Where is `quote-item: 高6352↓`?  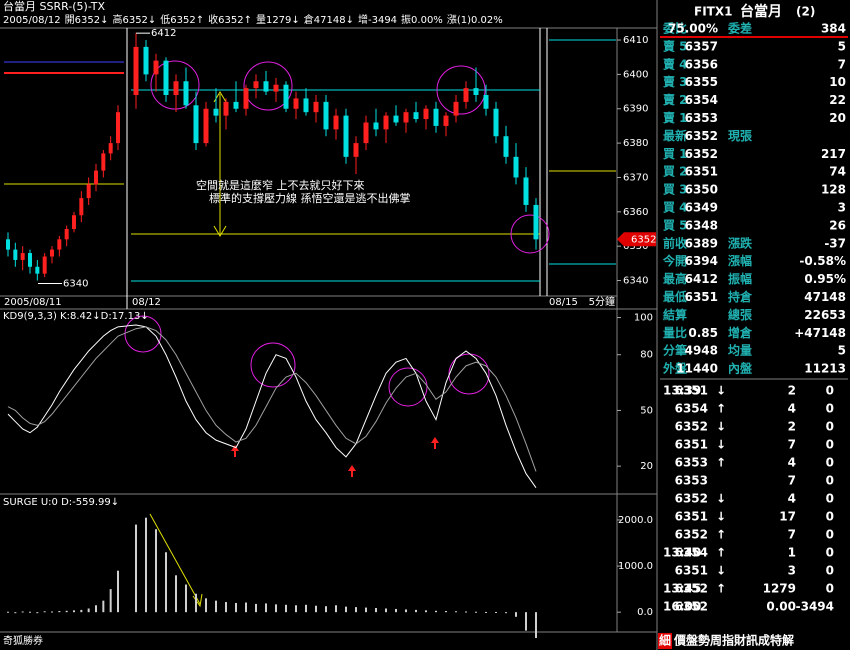
quote-item: 高6352↓ is located at coordinates (134, 19).